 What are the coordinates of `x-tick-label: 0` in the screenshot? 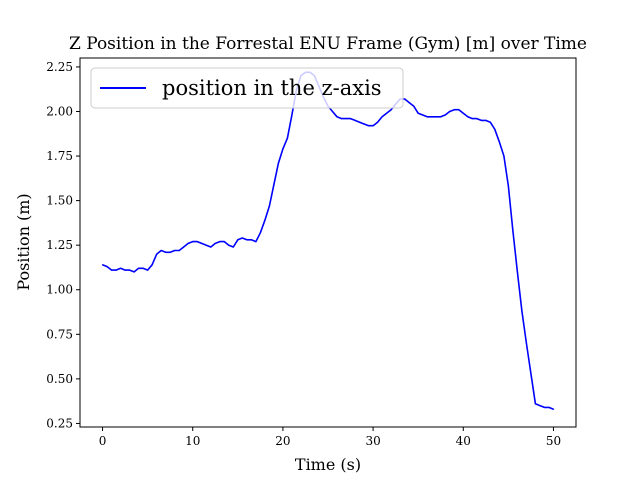 It's located at (103, 441).